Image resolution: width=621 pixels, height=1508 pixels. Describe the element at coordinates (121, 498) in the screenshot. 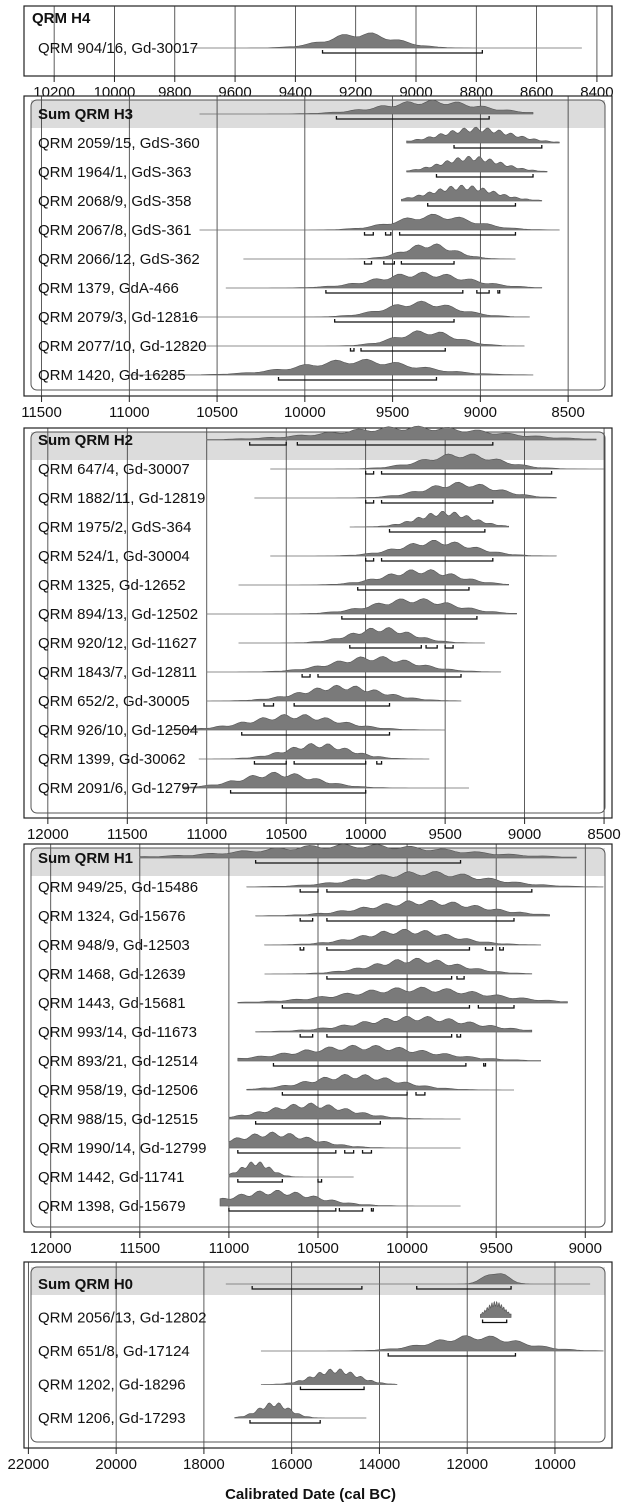

I see `row-label: QRM 1882/11, Gd-12819` at that location.